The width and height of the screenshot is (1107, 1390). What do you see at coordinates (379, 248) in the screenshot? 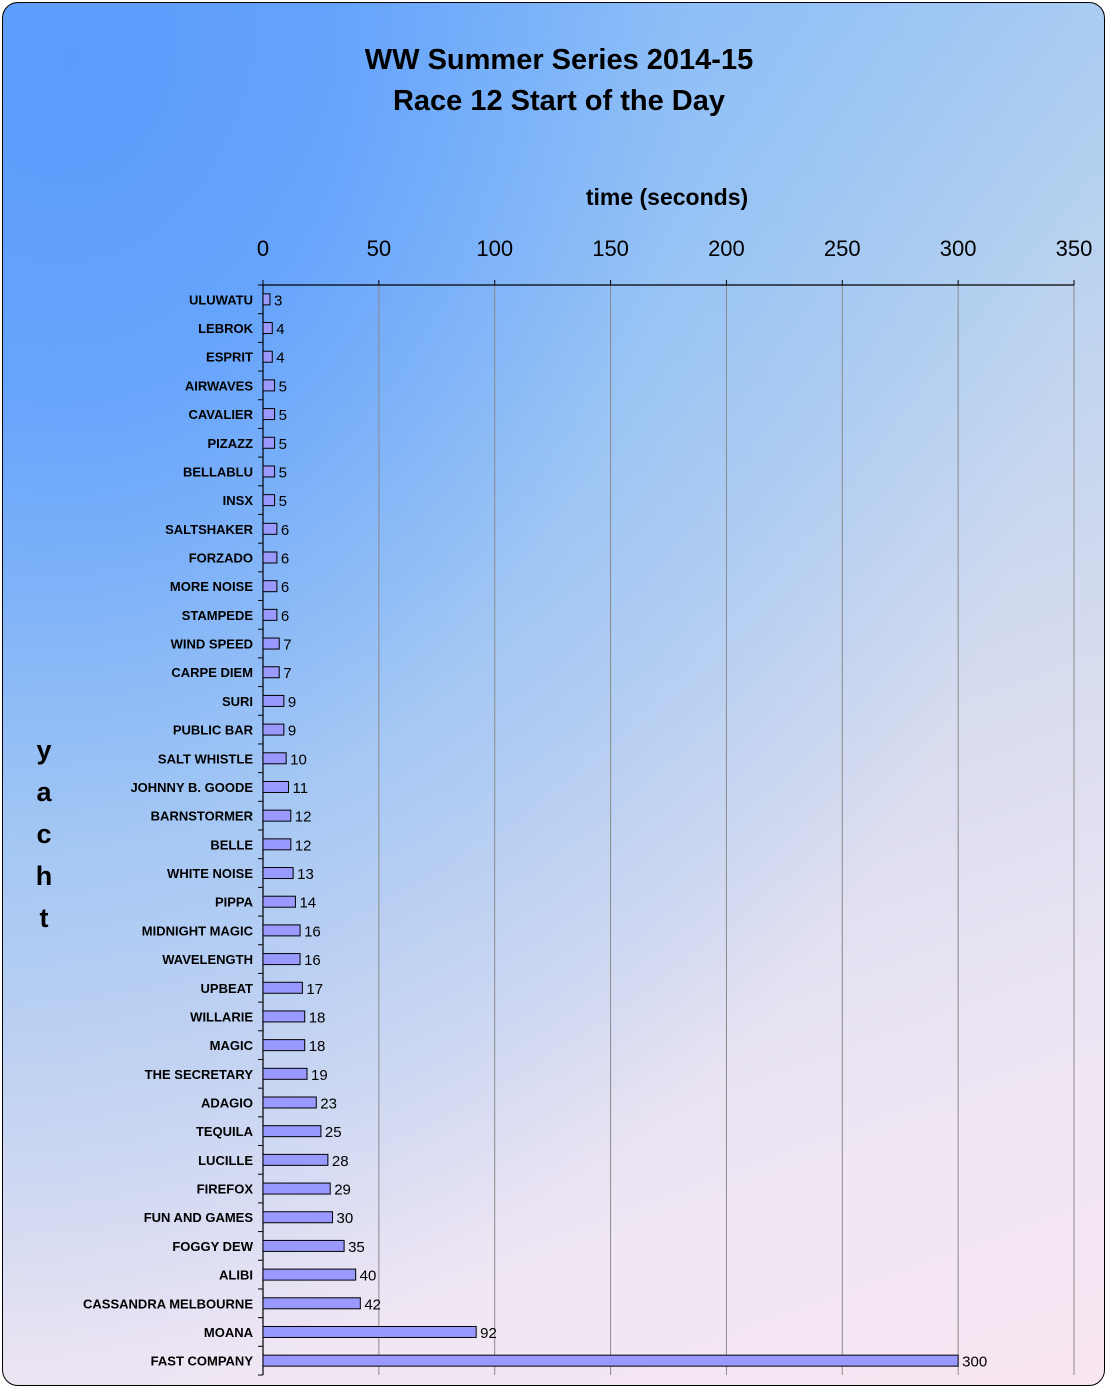
I see `x-tick-label: 50` at bounding box center [379, 248].